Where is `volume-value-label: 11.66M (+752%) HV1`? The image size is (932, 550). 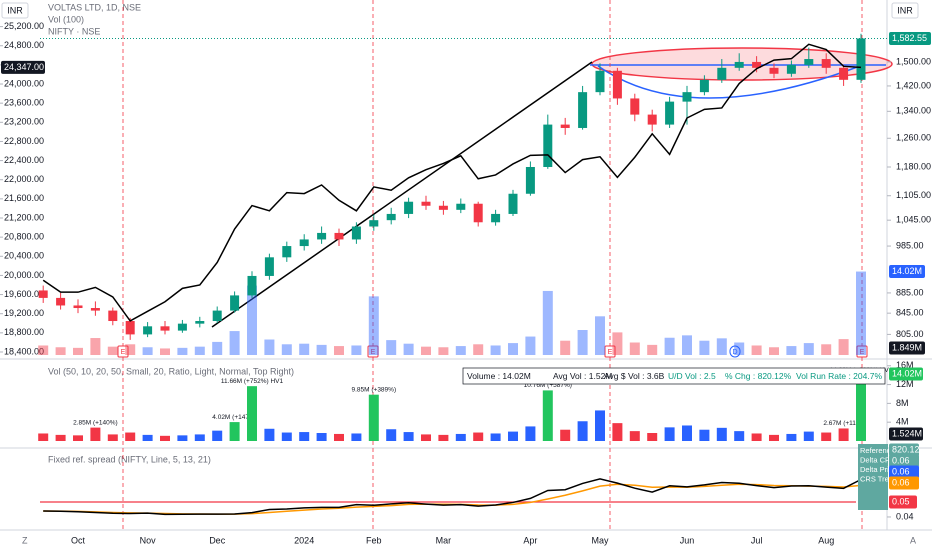 volume-value-label: 11.66M (+752%) HV1 is located at coordinates (252, 381).